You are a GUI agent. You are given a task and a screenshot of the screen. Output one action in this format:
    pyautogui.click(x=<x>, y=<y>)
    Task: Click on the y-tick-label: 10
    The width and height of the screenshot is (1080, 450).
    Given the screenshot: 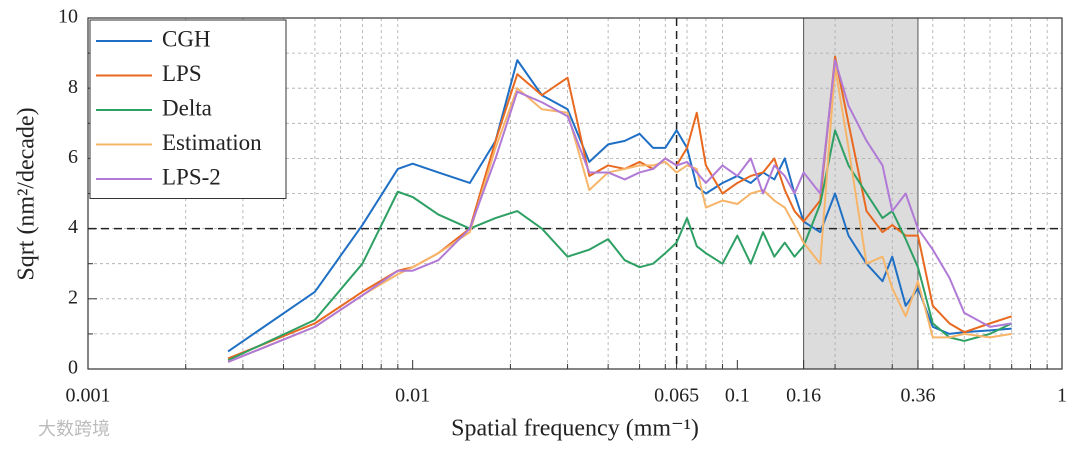 What is the action you would take?
    pyautogui.click(x=68, y=17)
    